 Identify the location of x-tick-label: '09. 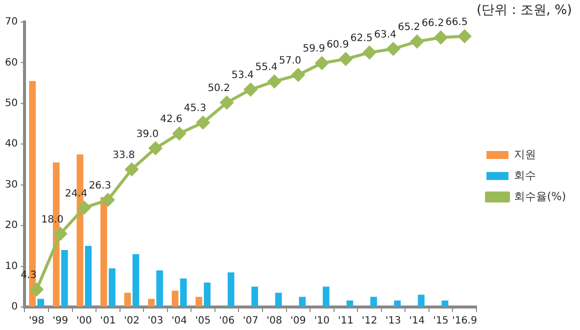
(298, 321).